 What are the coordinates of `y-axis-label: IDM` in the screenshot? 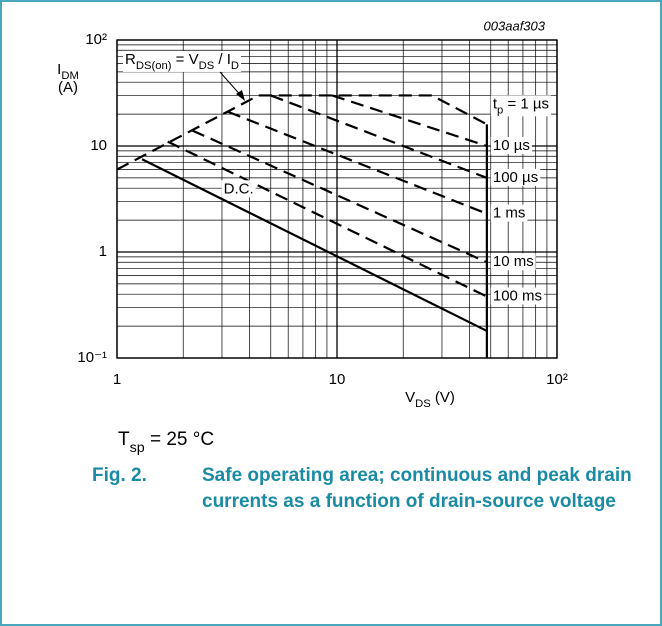 It's located at (68, 71).